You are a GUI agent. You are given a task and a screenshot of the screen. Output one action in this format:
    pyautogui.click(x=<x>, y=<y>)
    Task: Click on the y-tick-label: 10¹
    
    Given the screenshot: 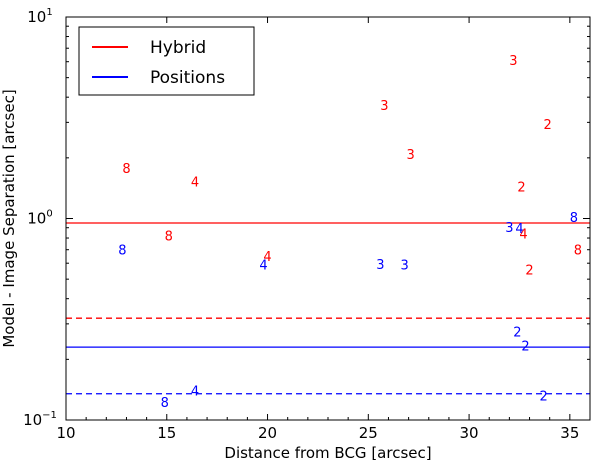 What is the action you would take?
    pyautogui.click(x=39, y=16)
    